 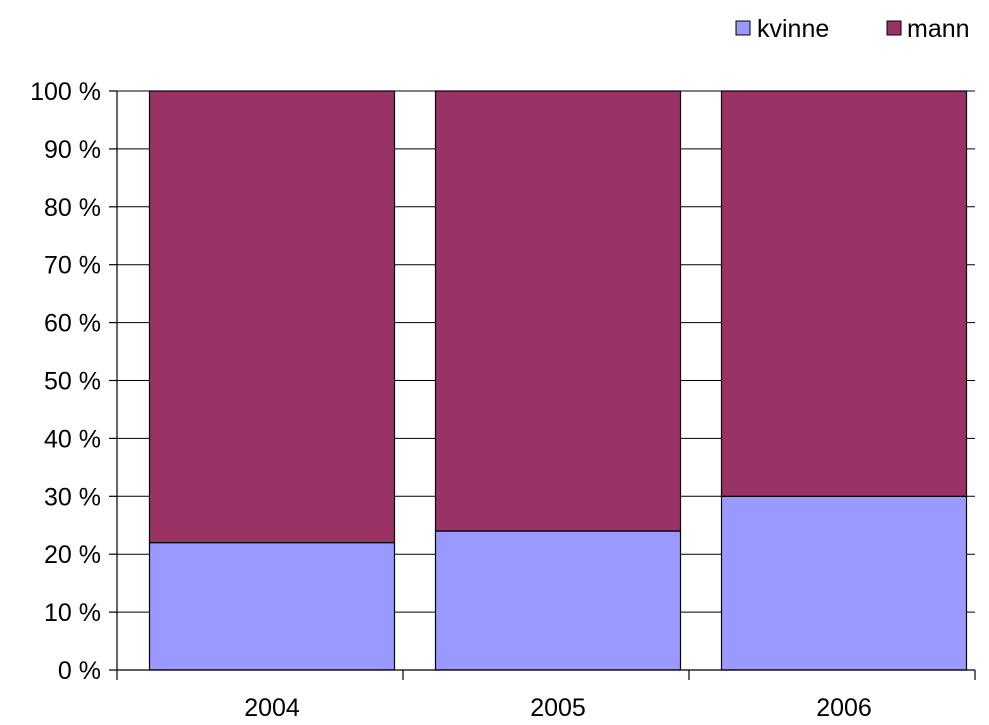 What do you see at coordinates (72, 208) in the screenshot?
I see `y-tick-label: 80 %` at bounding box center [72, 208].